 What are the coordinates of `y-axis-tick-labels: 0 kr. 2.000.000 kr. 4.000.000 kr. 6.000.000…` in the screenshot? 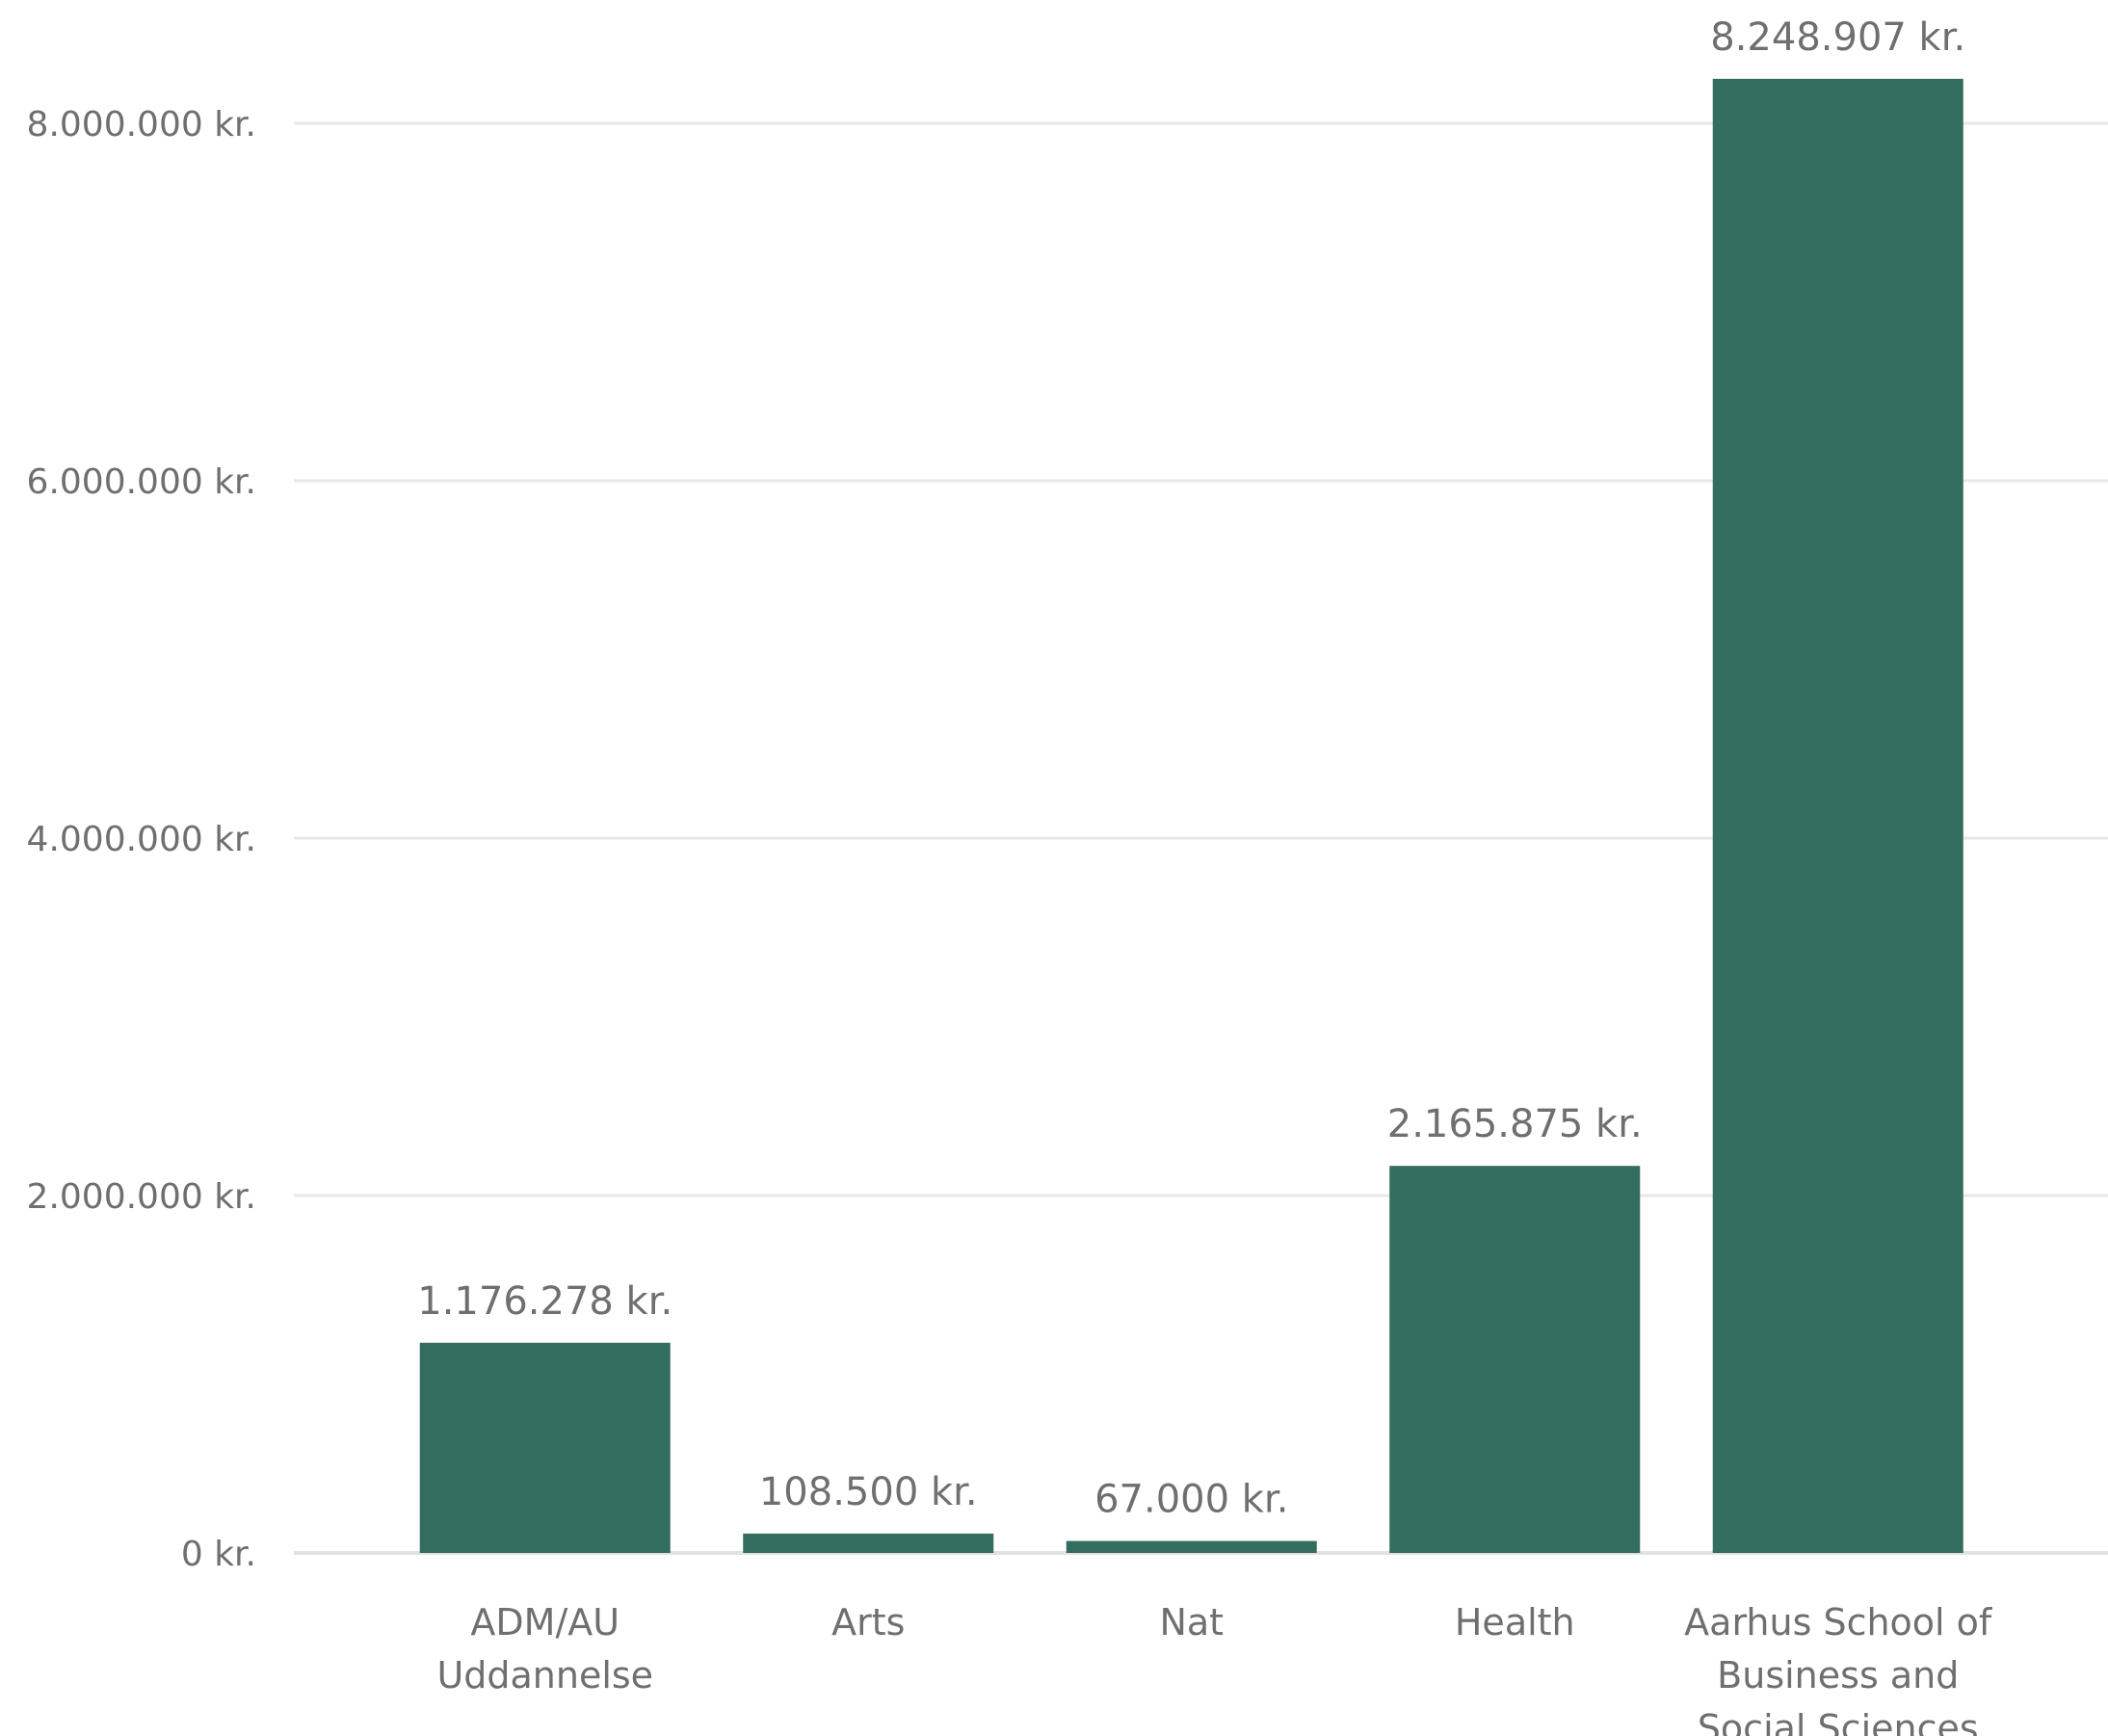 It's located at (141, 839).